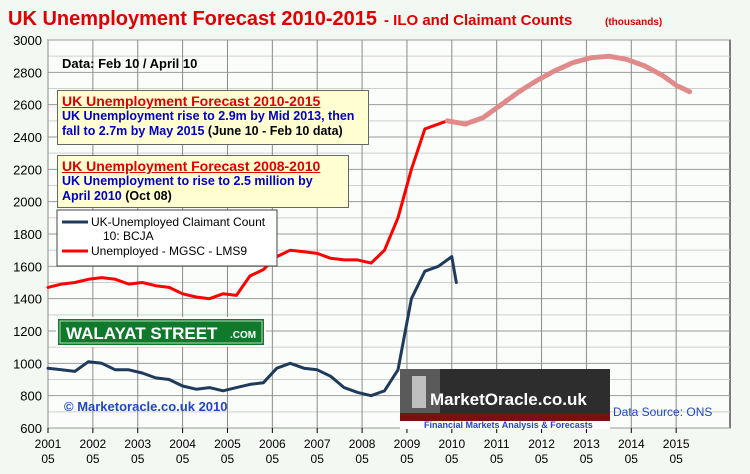 The width and height of the screenshot is (750, 474). Describe the element at coordinates (27, 72) in the screenshot. I see `y-tick-label: 2800` at that location.